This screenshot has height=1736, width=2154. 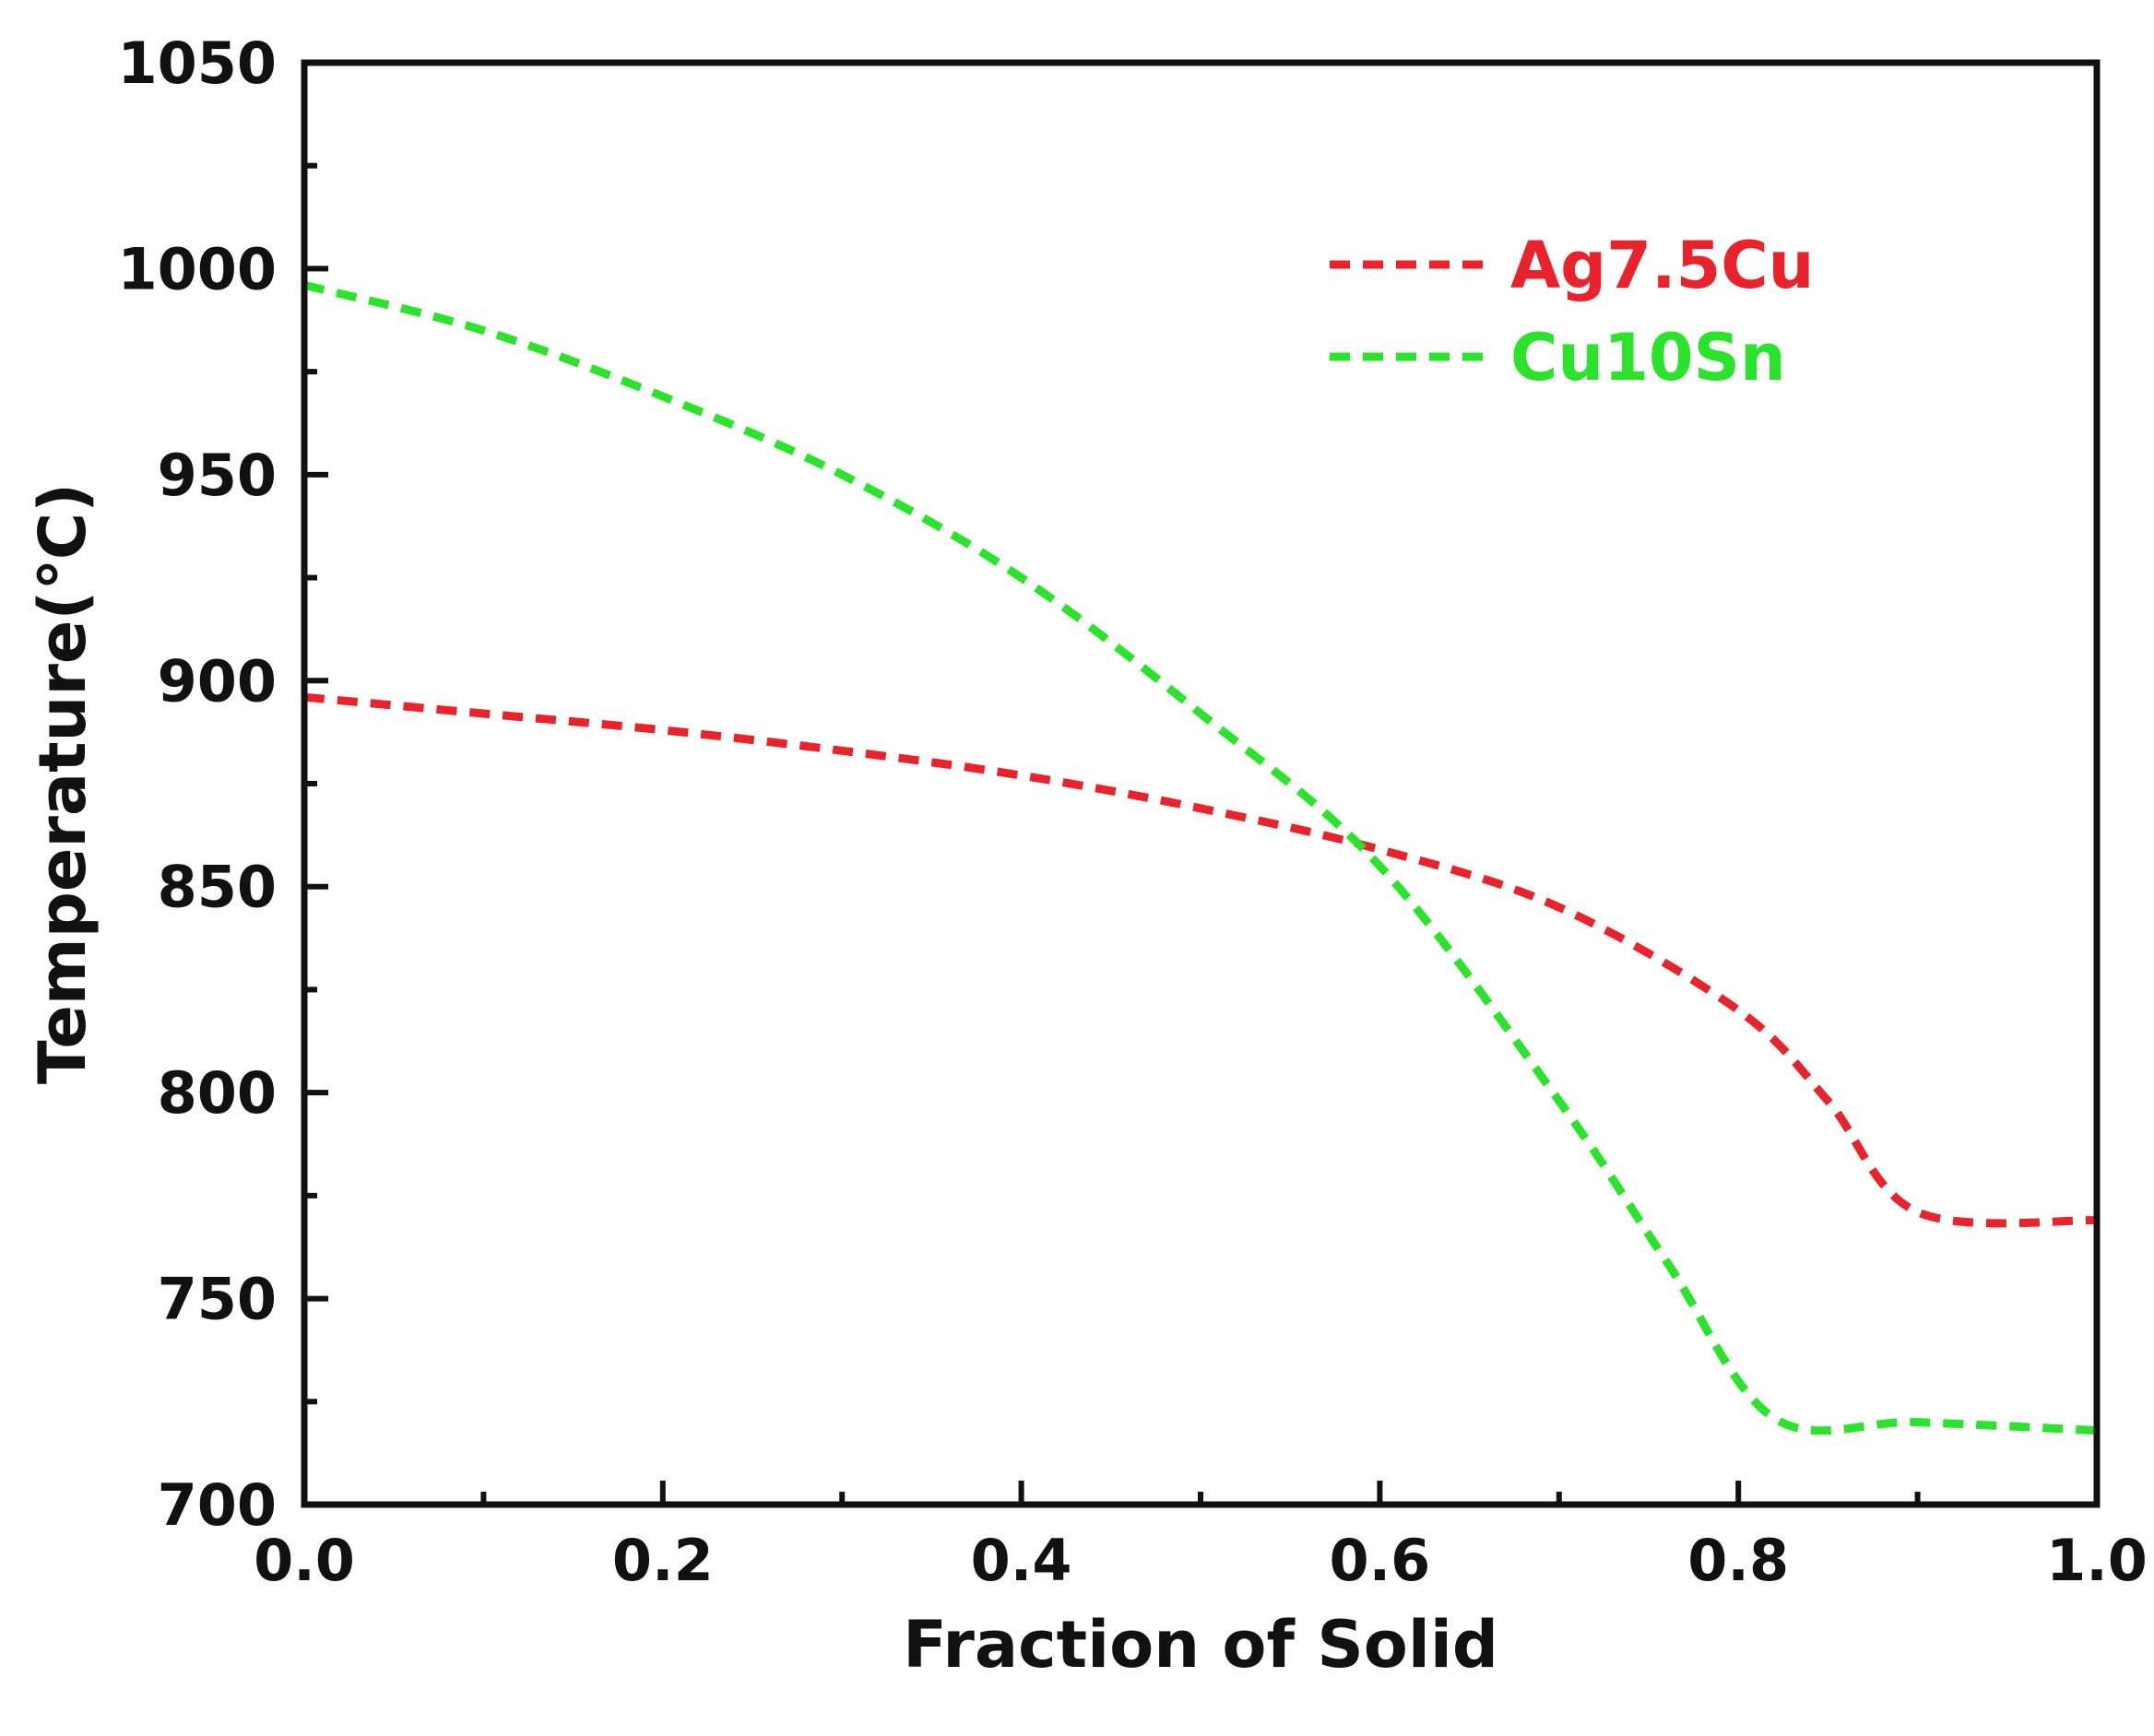 I want to click on x-tick-label: 0.2, so click(x=663, y=1560).